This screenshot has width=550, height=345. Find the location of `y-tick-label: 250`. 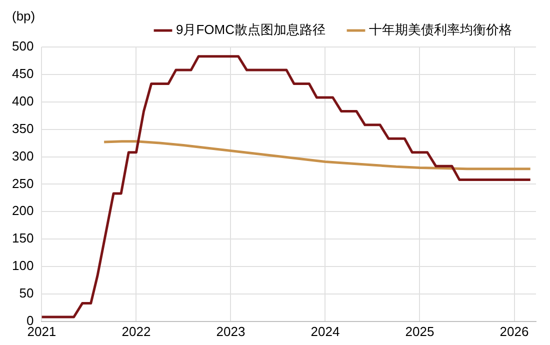

y-tick-label: 250 is located at coordinates (23, 183).